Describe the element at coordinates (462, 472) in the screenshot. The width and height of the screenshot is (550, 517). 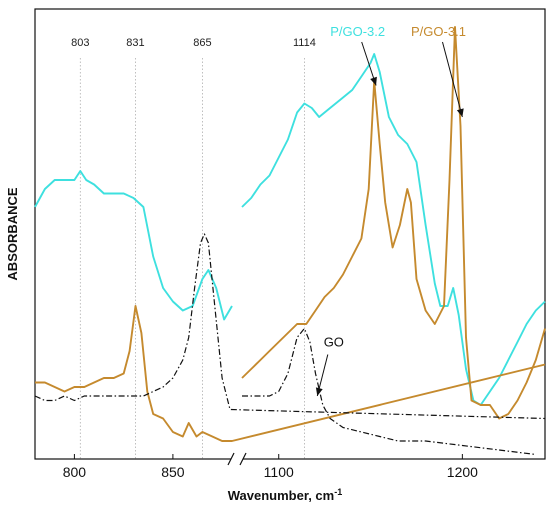
I see `x-tick-label: 1200` at that location.